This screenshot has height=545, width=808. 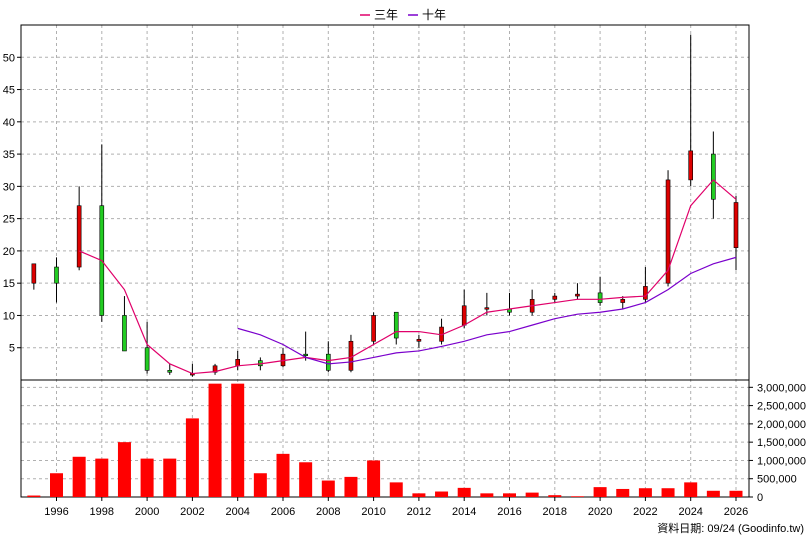 What do you see at coordinates (781, 461) in the screenshot?
I see `volume-tick-label: 1,000,000` at bounding box center [781, 461].